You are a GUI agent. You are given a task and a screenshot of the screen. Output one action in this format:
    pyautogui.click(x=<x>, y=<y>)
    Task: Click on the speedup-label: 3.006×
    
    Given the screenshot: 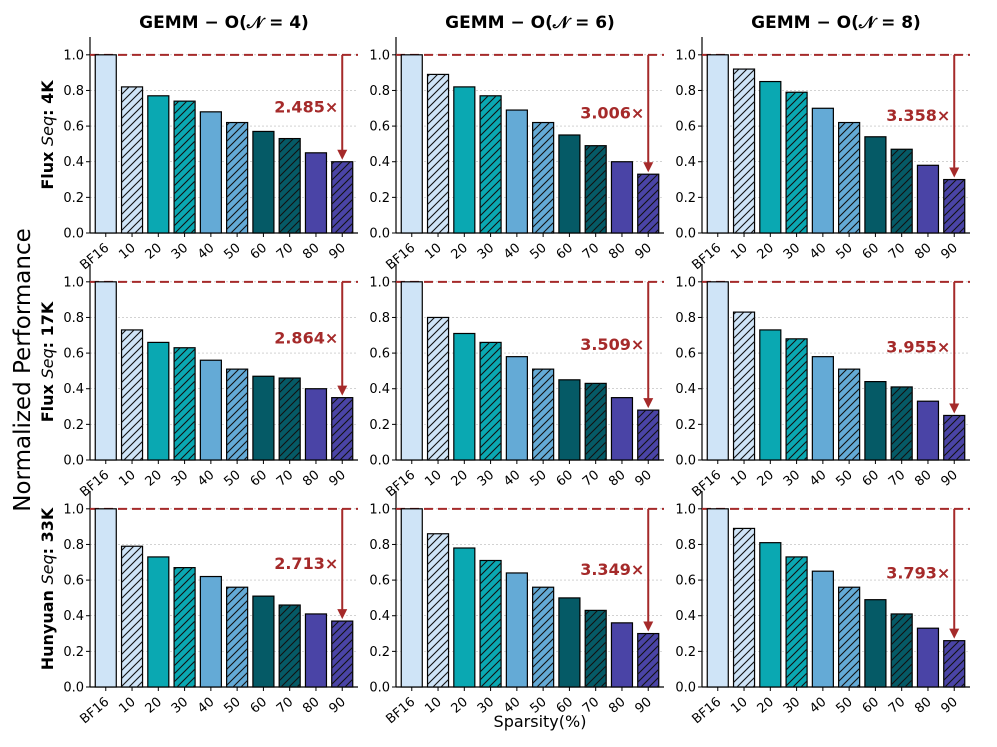 What is the action you would take?
    pyautogui.click(x=612, y=113)
    